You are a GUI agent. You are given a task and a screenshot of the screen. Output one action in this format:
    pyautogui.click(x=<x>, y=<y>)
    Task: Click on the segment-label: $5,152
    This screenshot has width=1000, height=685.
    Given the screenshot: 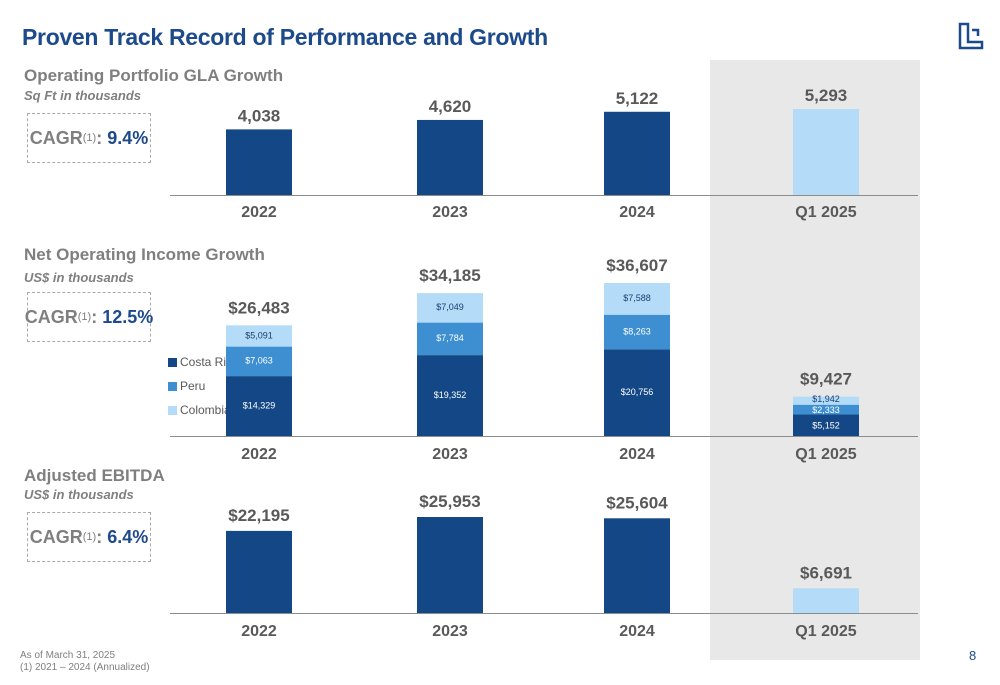 What is the action you would take?
    pyautogui.click(x=826, y=426)
    